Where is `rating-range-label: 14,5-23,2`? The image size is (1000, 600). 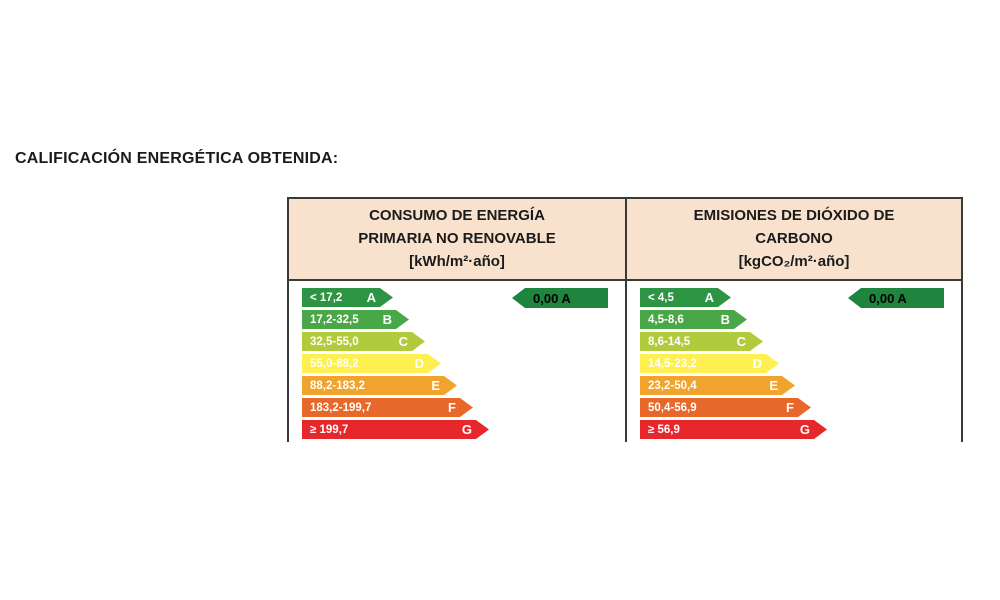 rating-range-label: 14,5-23,2 is located at coordinates (672, 363).